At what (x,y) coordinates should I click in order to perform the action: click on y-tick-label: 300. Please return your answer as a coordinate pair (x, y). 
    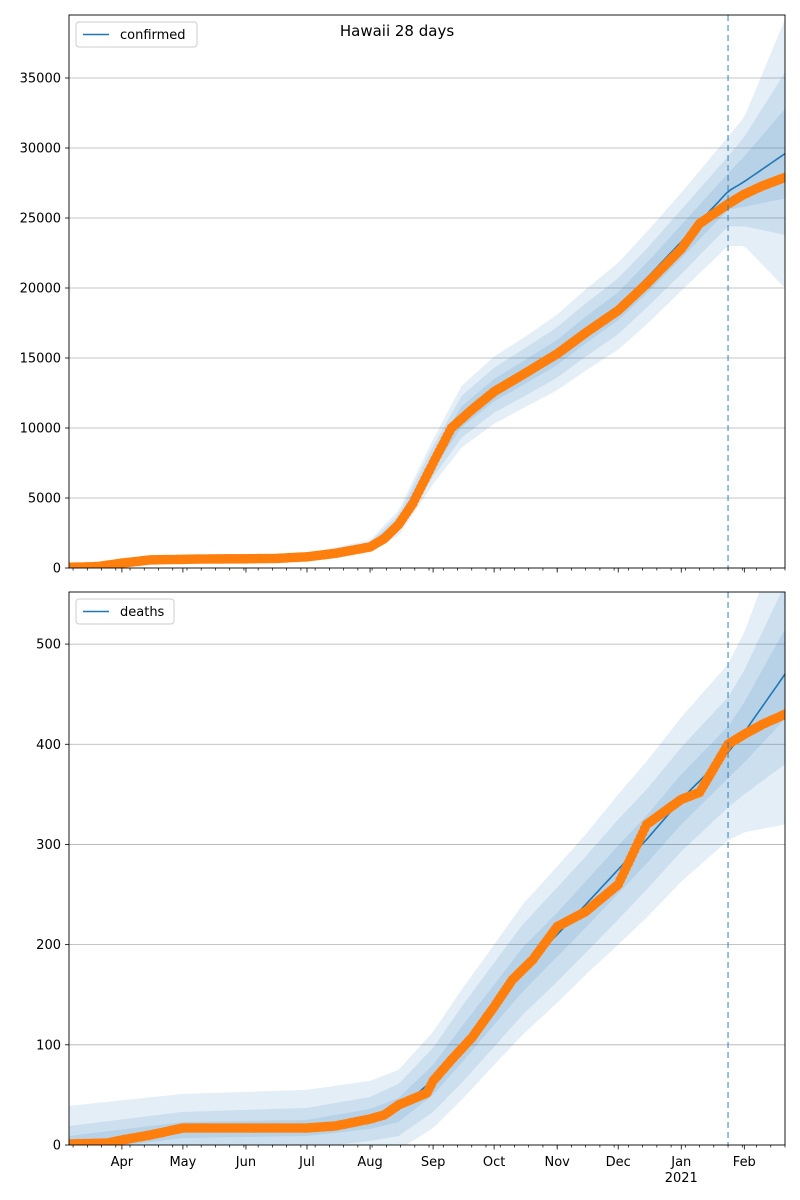
    Looking at the image, I should click on (48, 845).